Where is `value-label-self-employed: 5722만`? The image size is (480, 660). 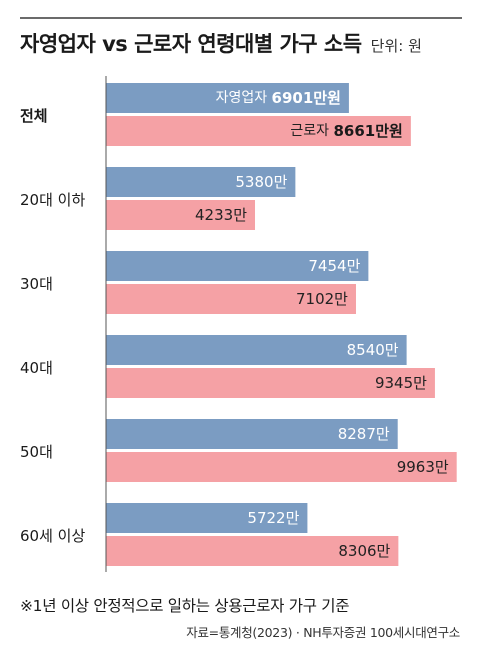 value-label-self-employed: 5722만 is located at coordinates (273, 518).